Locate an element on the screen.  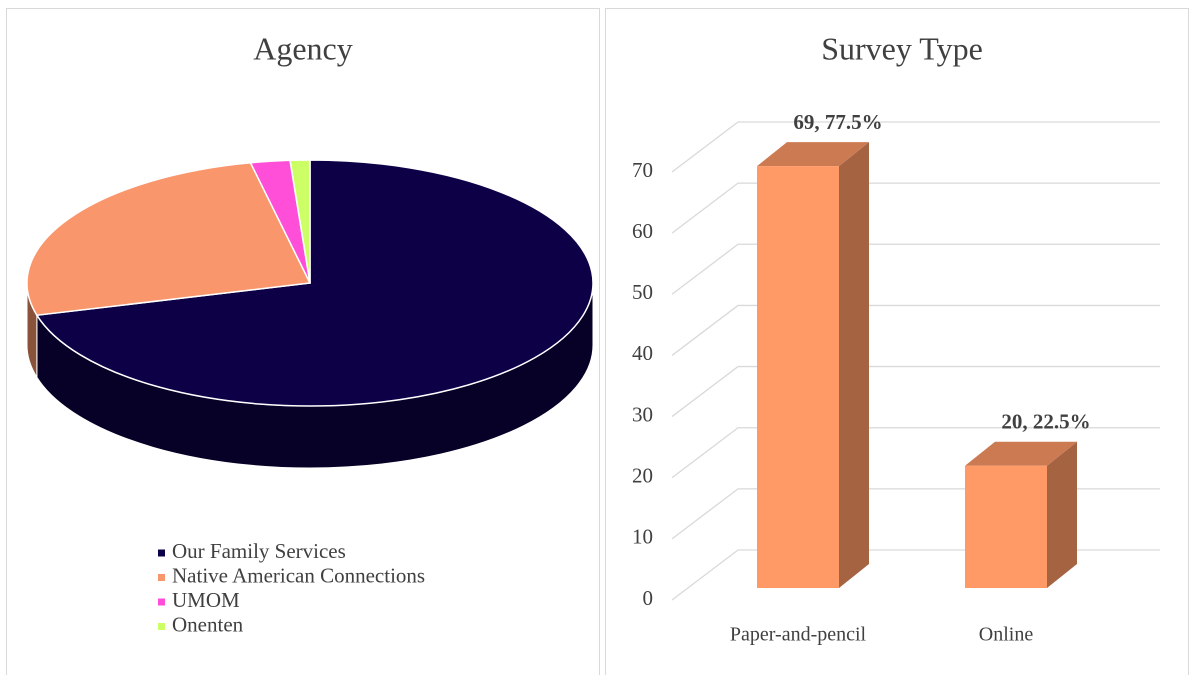
data-label: 69, 77.5% is located at coordinates (837, 122).